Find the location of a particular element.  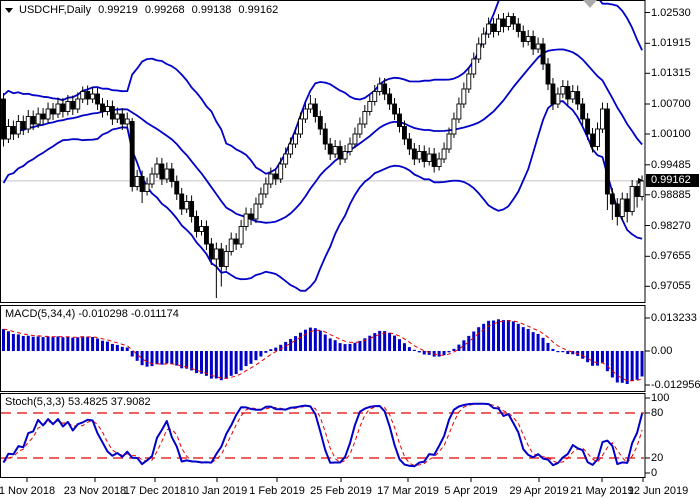

stoch-level-lines is located at coordinates (322, 435).